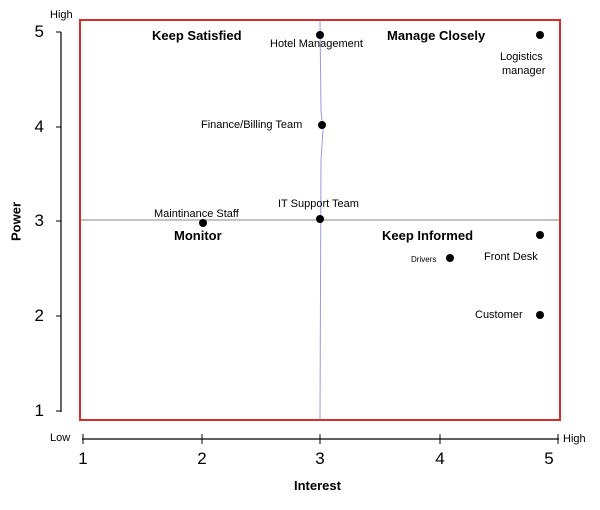 The image size is (600, 510). I want to click on stakeholder-label: manager, so click(524, 71).